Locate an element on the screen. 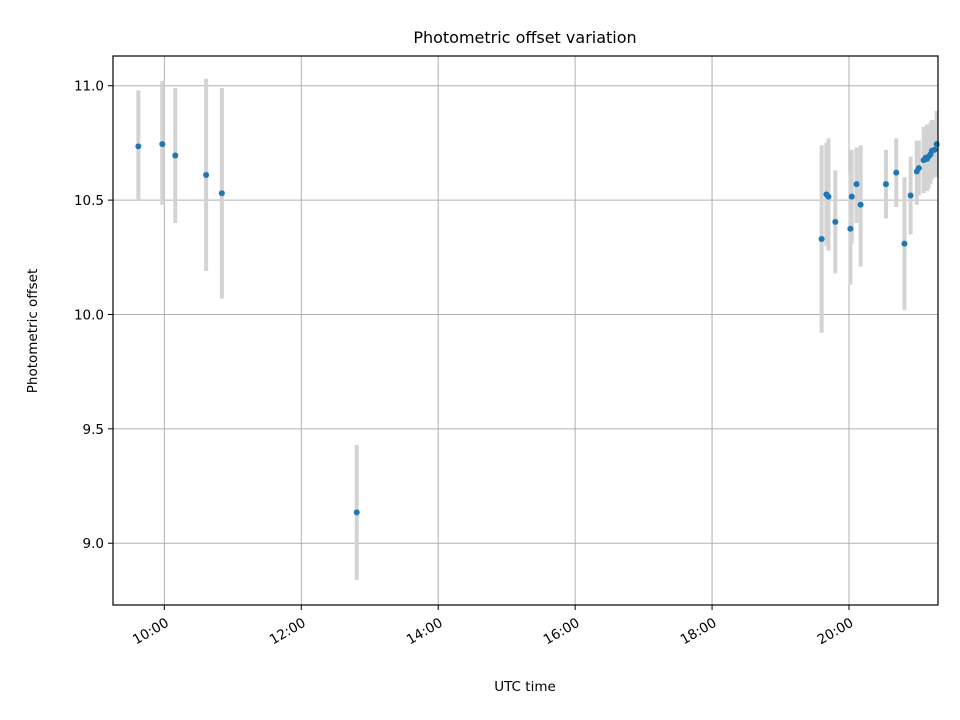  y-axis-label: Photometric offset is located at coordinates (33, 331).